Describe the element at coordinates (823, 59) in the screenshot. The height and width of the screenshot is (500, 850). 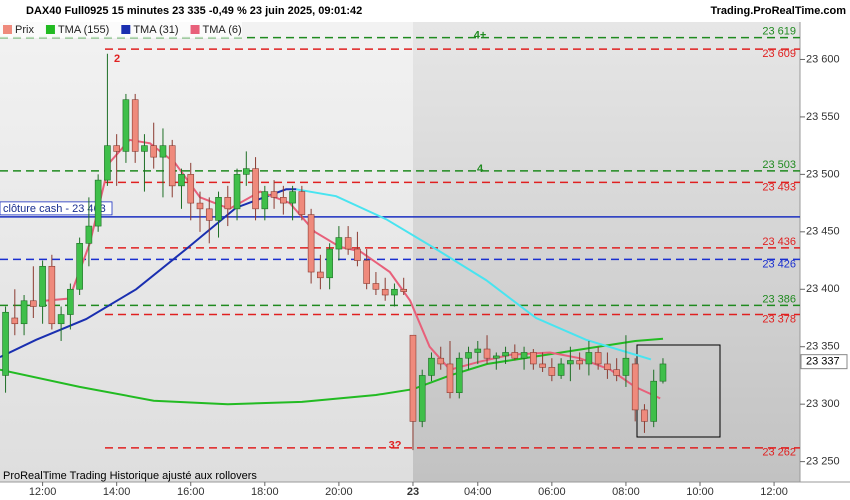
I see `y-tick-label: 23 600` at that location.